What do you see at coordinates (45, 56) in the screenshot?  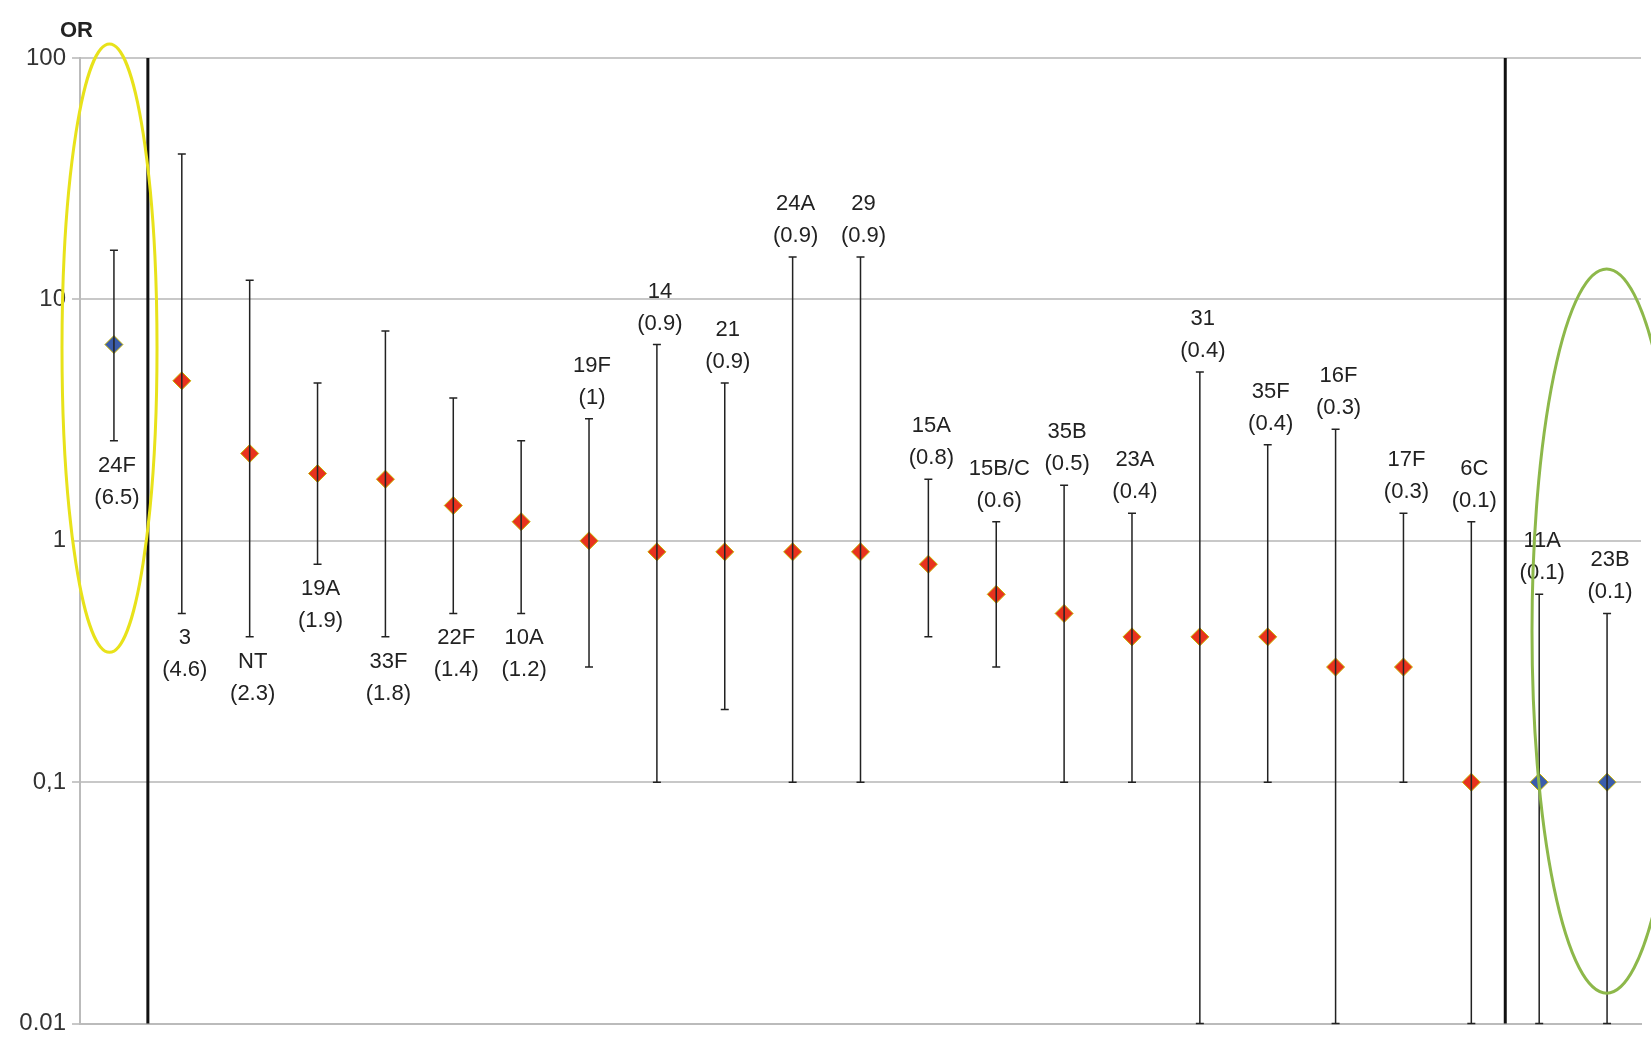 I see `y-tick-label: 100` at bounding box center [45, 56].